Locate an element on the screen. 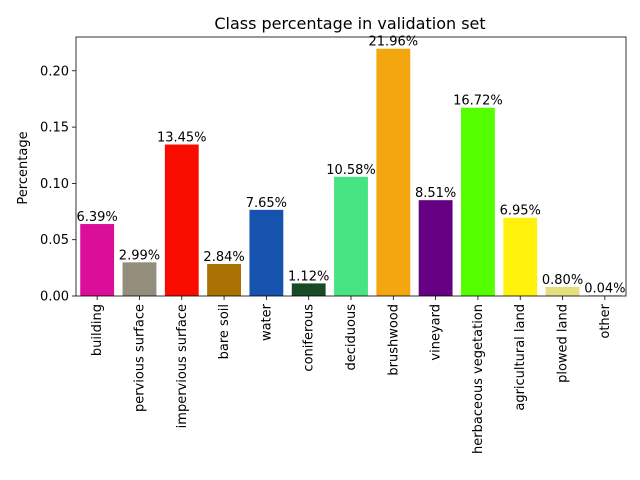  x-tick-label-2: impervious surface is located at coordinates (182, 366).